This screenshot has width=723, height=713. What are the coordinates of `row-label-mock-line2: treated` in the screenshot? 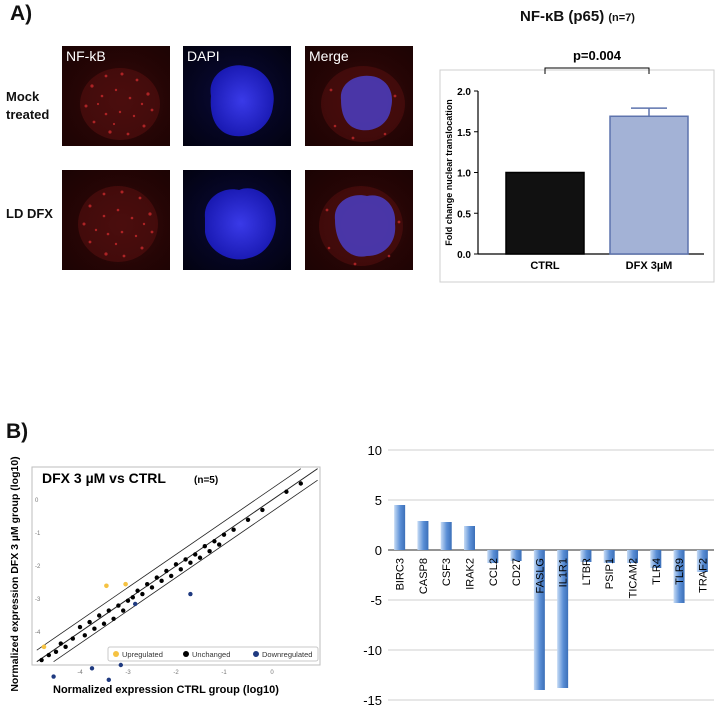 It's located at (28, 114).